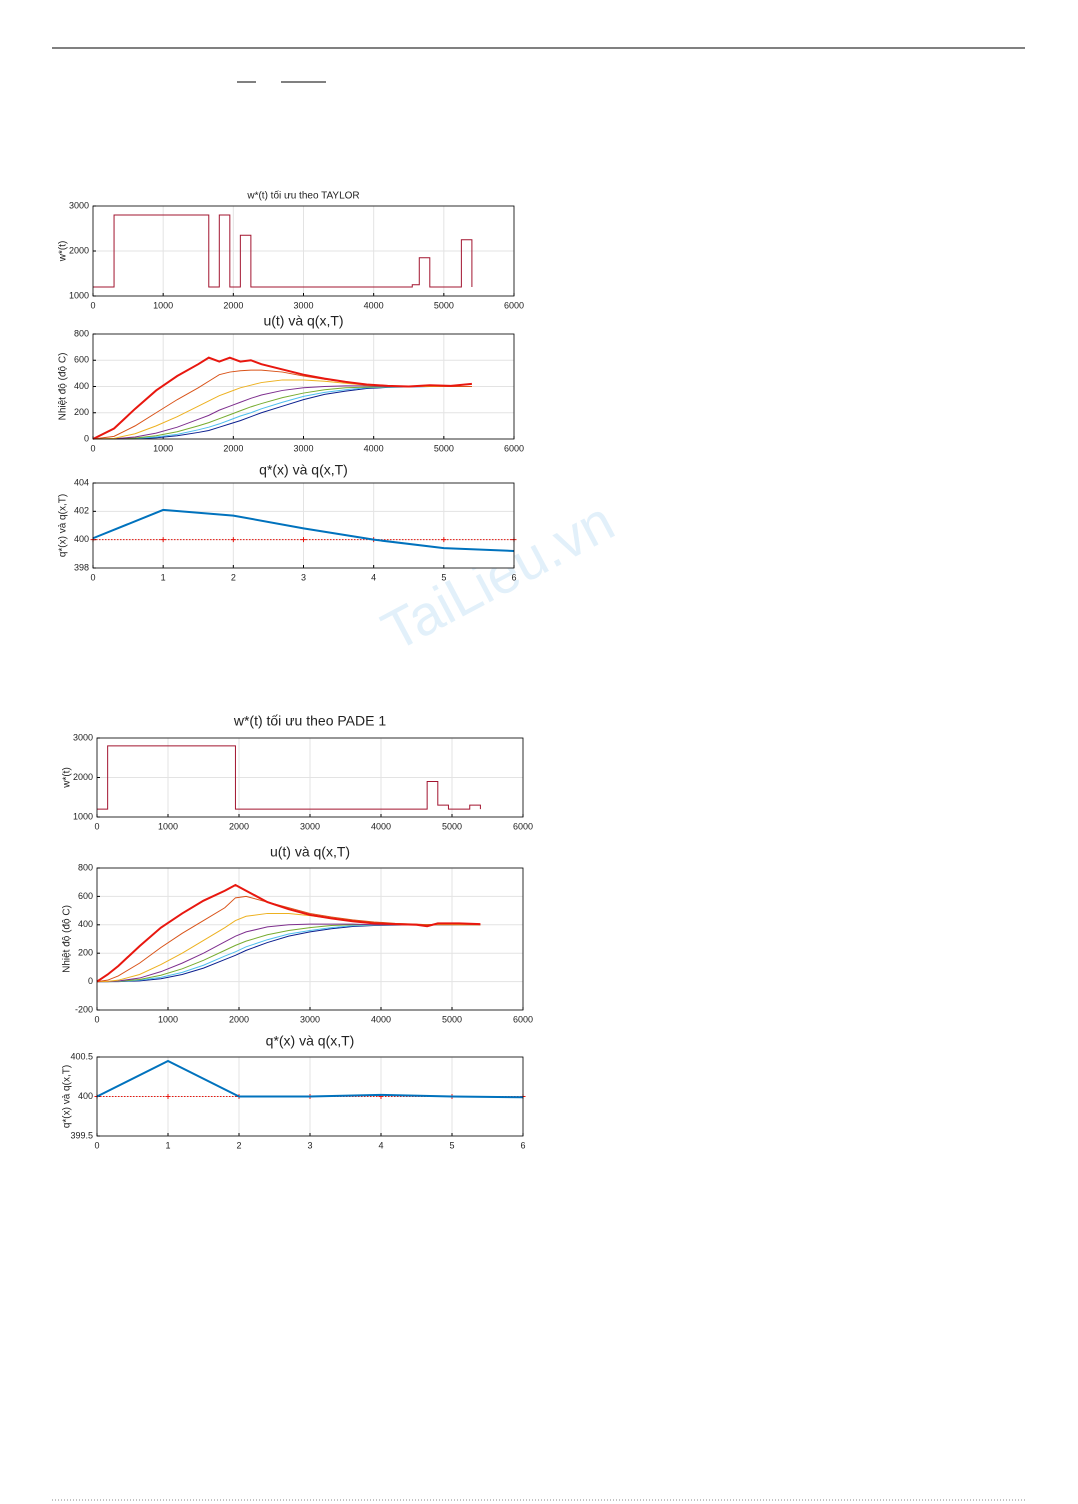 The image size is (1078, 1504). Describe the element at coordinates (84, 1009) in the screenshot. I see `y-tick-label: -200` at that location.